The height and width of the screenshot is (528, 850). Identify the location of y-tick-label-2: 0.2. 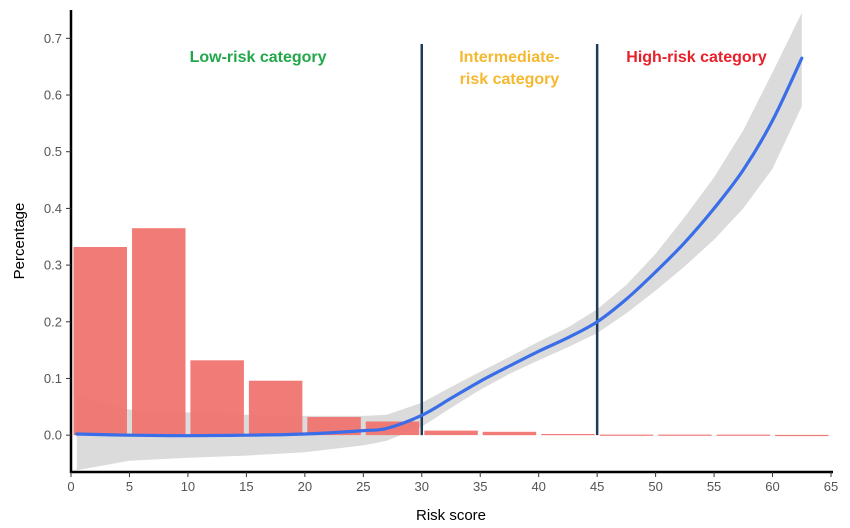
(53, 321).